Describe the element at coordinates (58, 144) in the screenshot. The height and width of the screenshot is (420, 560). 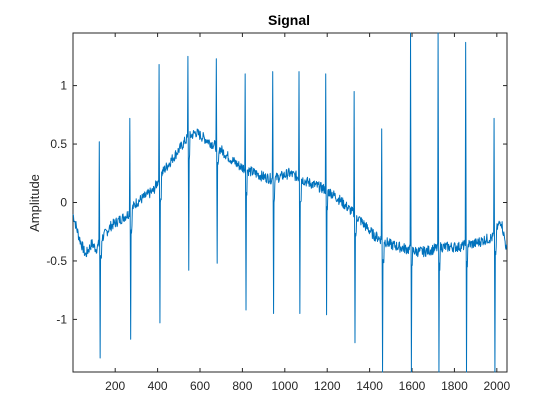
I see `y-tick-label: 0.5` at that location.